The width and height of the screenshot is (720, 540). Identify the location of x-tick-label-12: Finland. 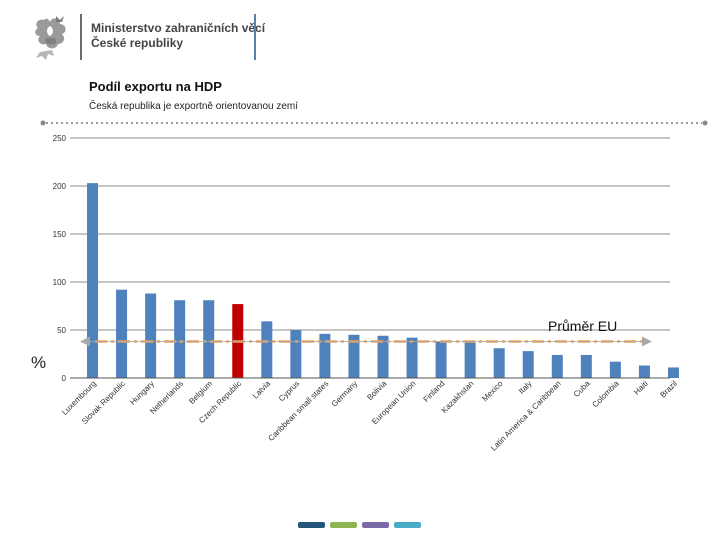
(434, 391).